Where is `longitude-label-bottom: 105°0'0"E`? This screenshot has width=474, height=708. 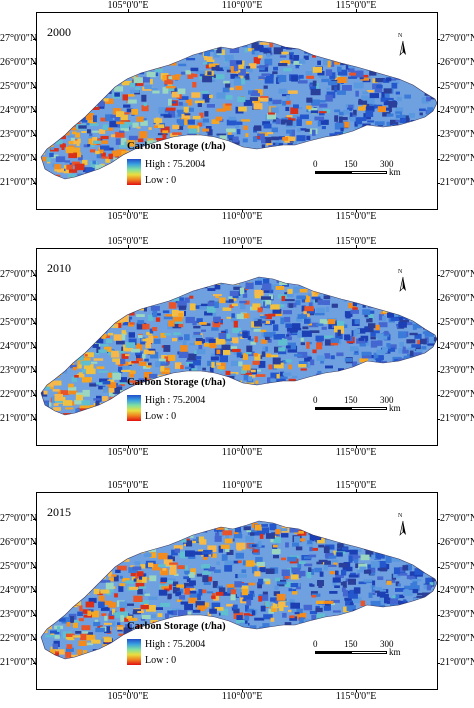 longitude-label-bottom: 105°0'0"E is located at coordinates (128, 696).